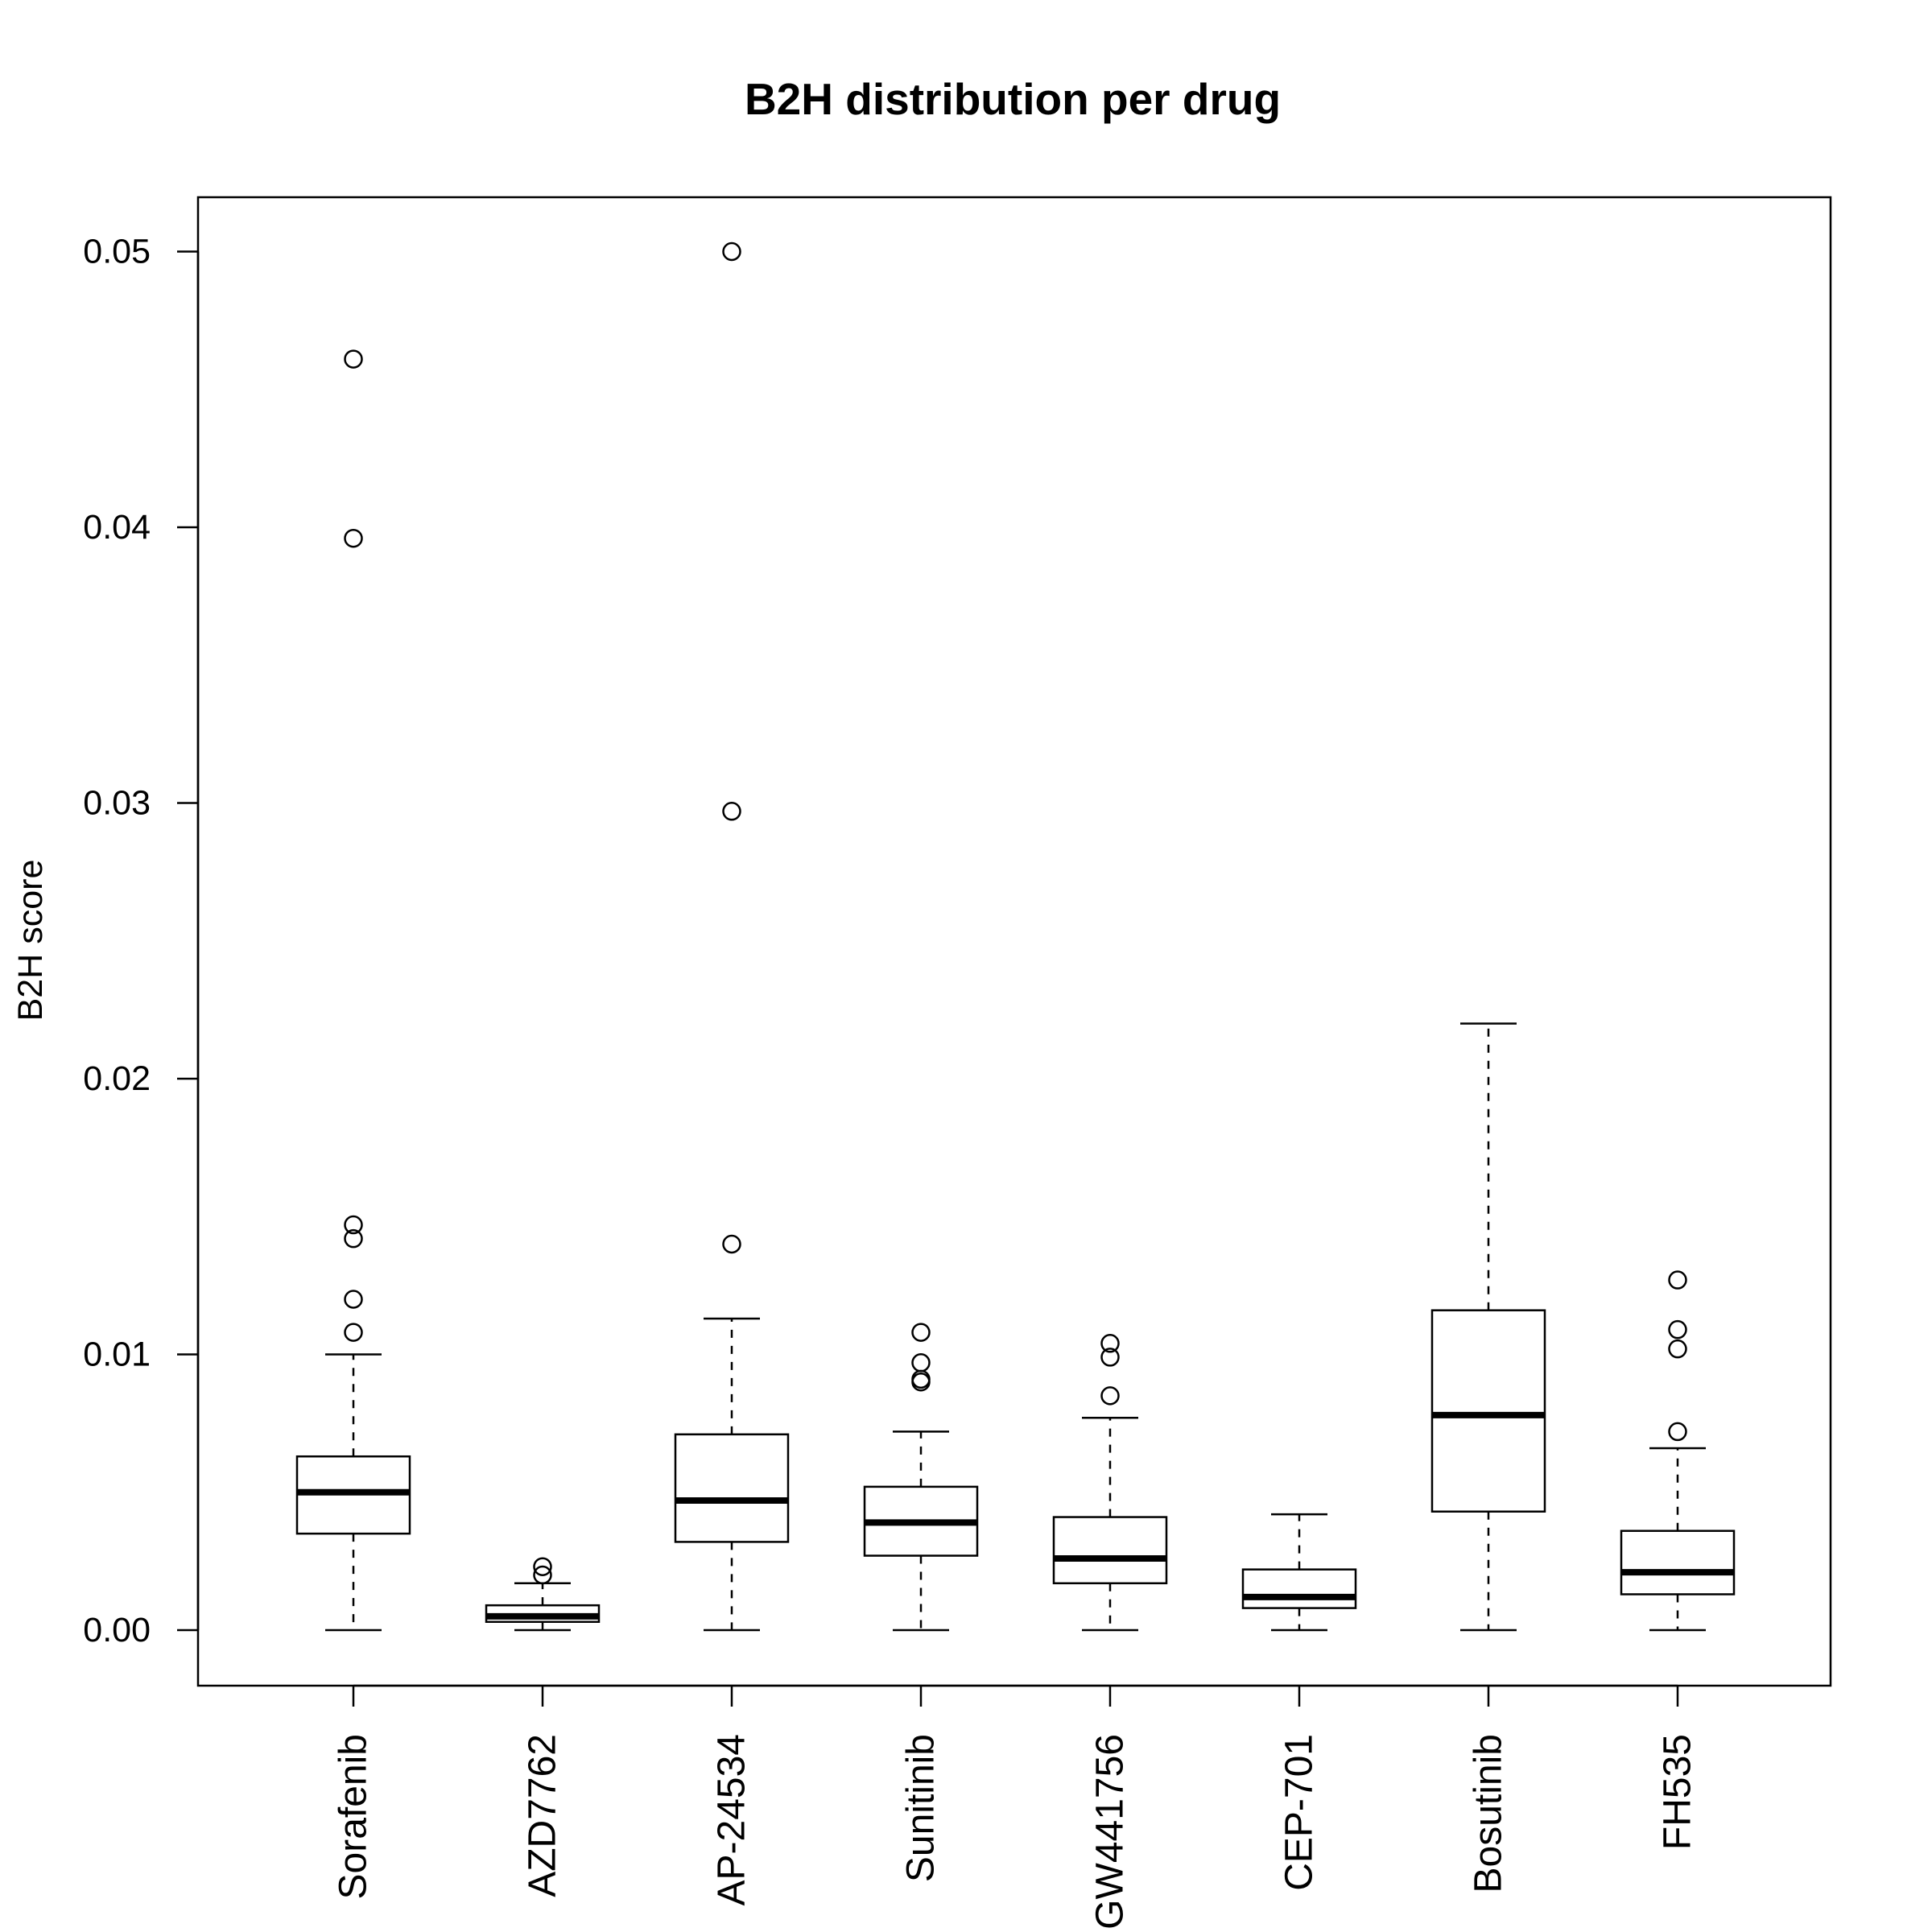 This screenshot has width=1932, height=1932. I want to click on y-tick-label: 0.02, so click(117, 1078).